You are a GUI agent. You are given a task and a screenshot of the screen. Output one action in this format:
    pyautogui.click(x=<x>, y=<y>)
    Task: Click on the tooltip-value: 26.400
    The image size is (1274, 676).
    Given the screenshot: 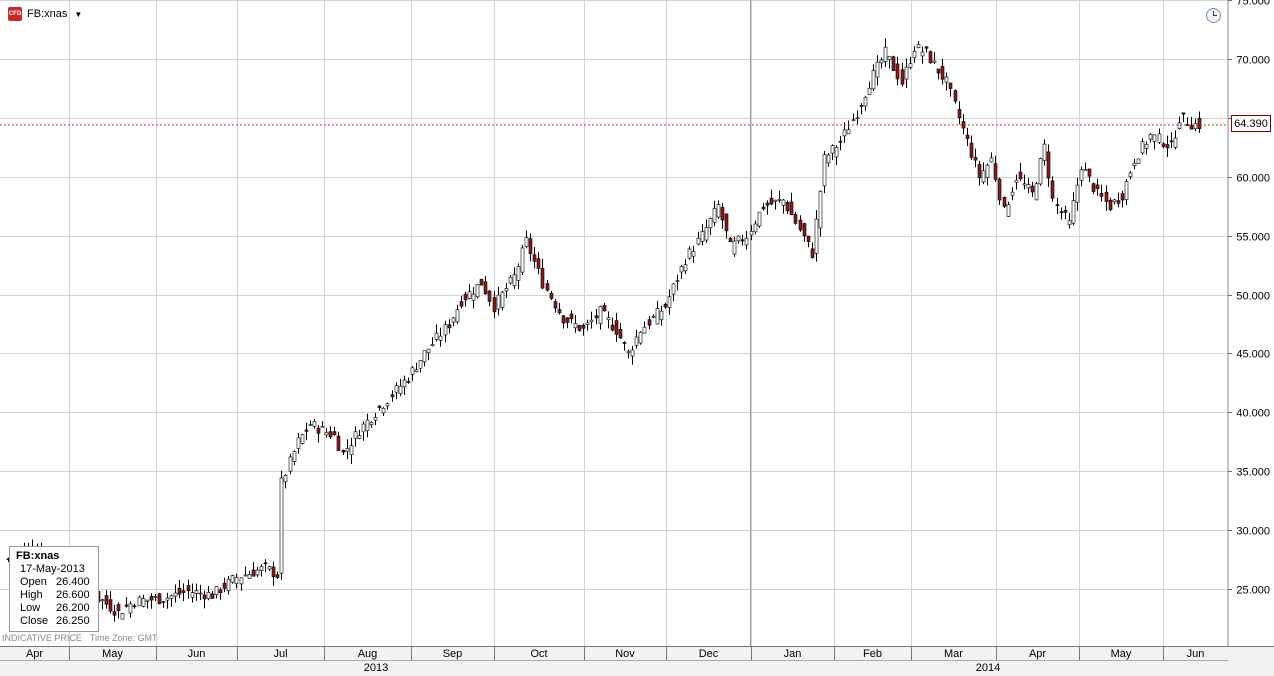 What is the action you would take?
    pyautogui.click(x=73, y=582)
    